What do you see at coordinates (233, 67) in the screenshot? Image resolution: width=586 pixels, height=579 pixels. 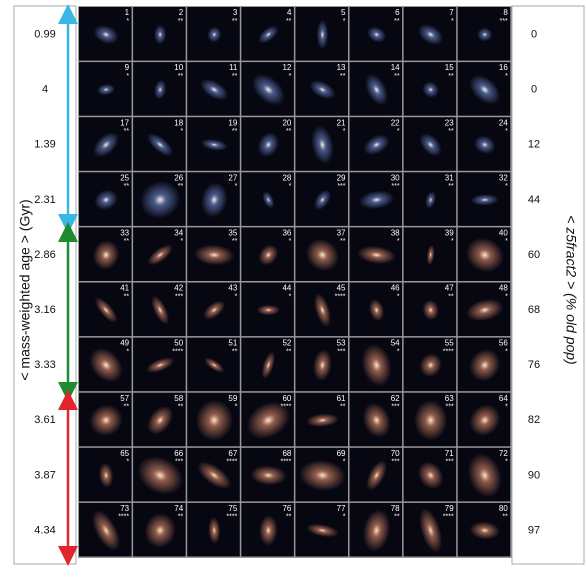 I see `cell-number: 11` at bounding box center [233, 67].